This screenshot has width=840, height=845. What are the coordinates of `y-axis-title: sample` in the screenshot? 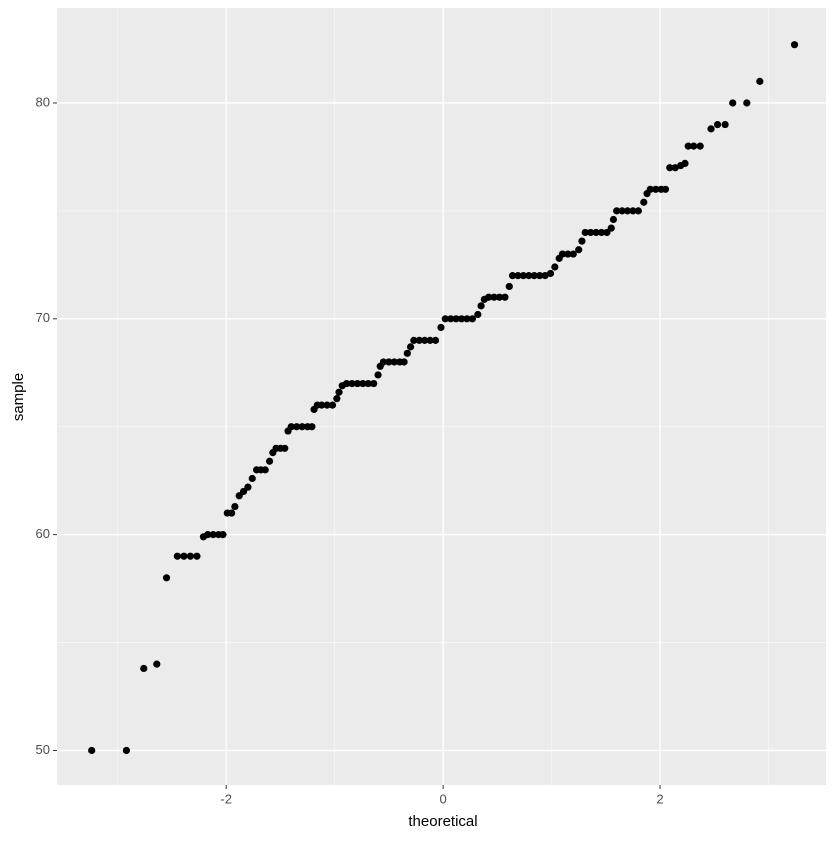 It's located at (18, 397).